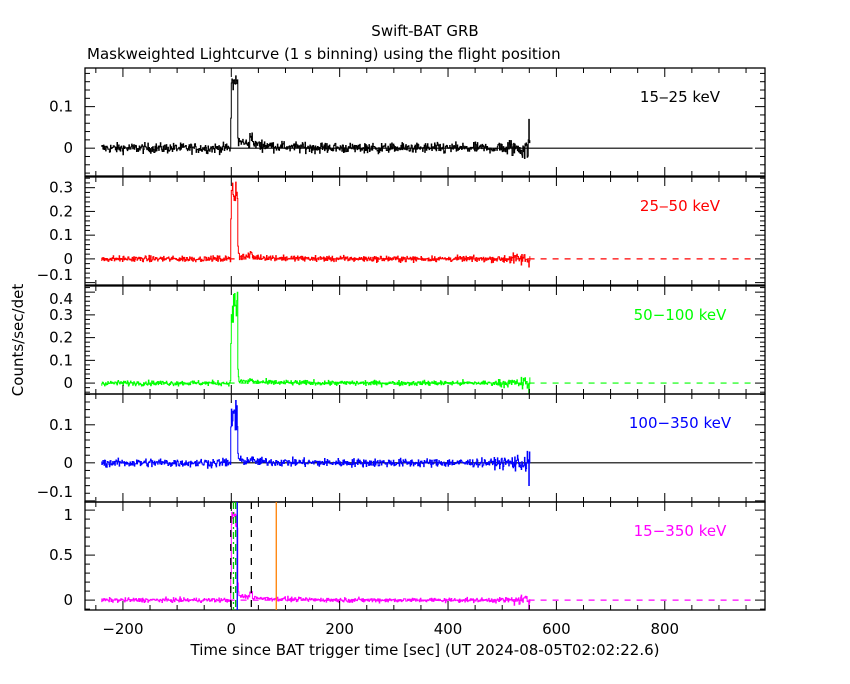  What do you see at coordinates (680, 315) in the screenshot?
I see `panel-label: 50−100 keV` at bounding box center [680, 315].